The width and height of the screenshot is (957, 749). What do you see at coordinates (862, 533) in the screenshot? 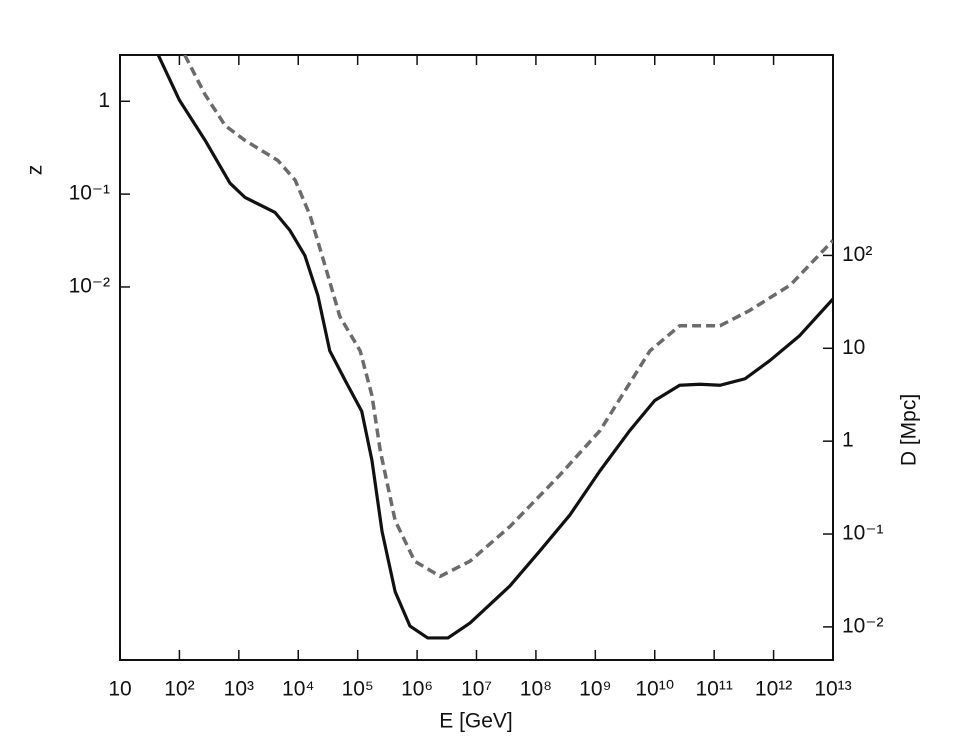
I see `y2-tick-label: 10⁻¹` at bounding box center [862, 533].